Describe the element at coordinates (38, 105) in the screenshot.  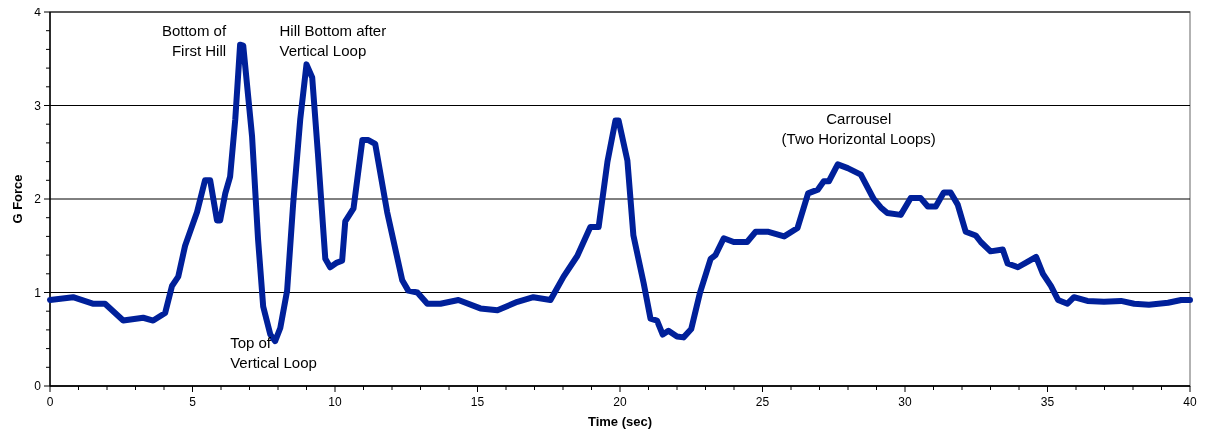
I see `y-tick-label: 3` at that location.